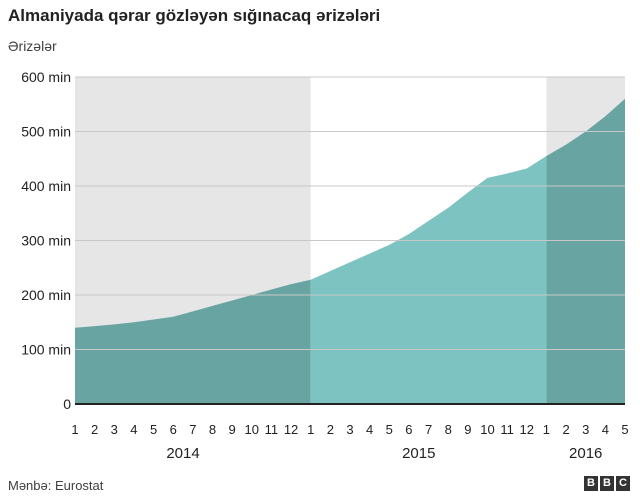 The width and height of the screenshot is (640, 500). I want to click on area-segment-2014, so click(193, 341).